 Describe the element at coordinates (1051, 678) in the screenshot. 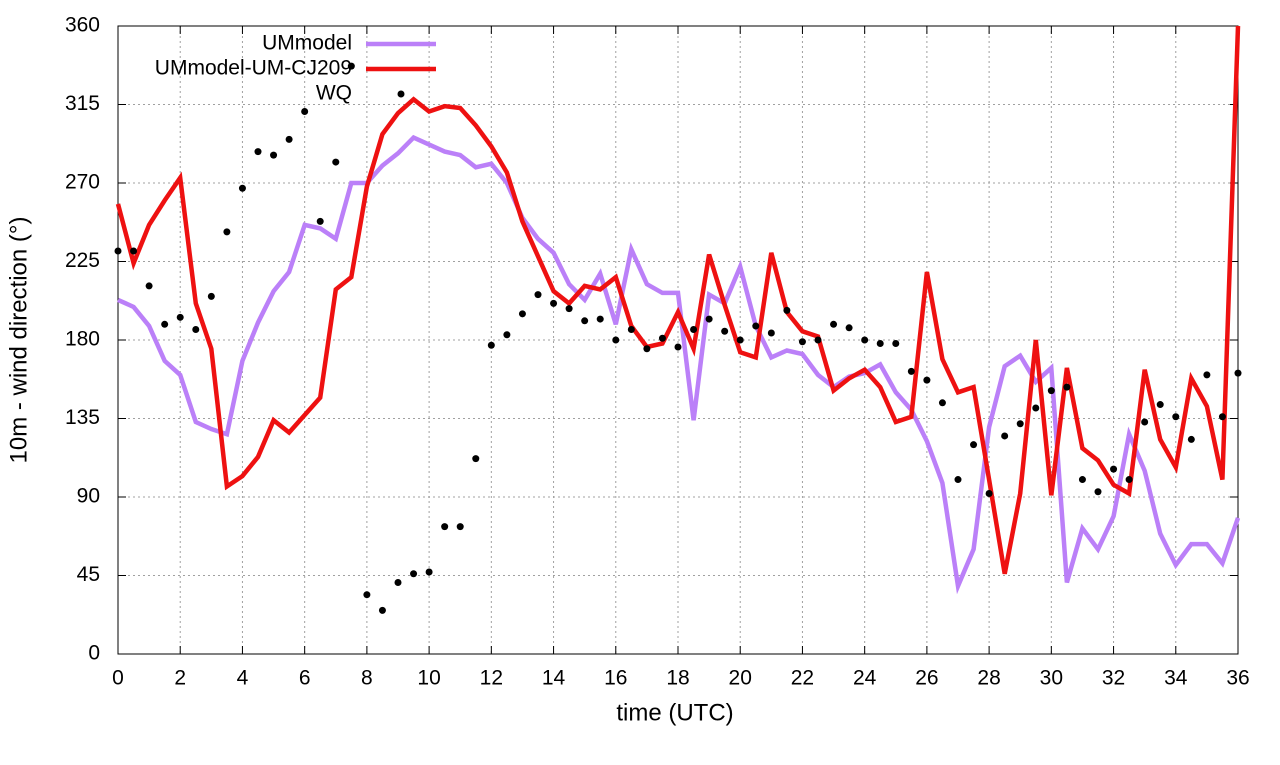

I see `x-tick-label: 30` at that location.